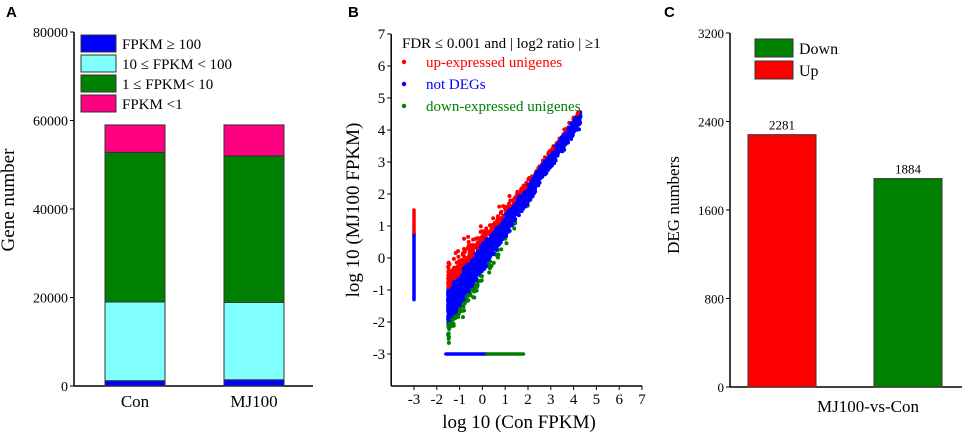  I want to click on panel-label-c: C, so click(669, 12).